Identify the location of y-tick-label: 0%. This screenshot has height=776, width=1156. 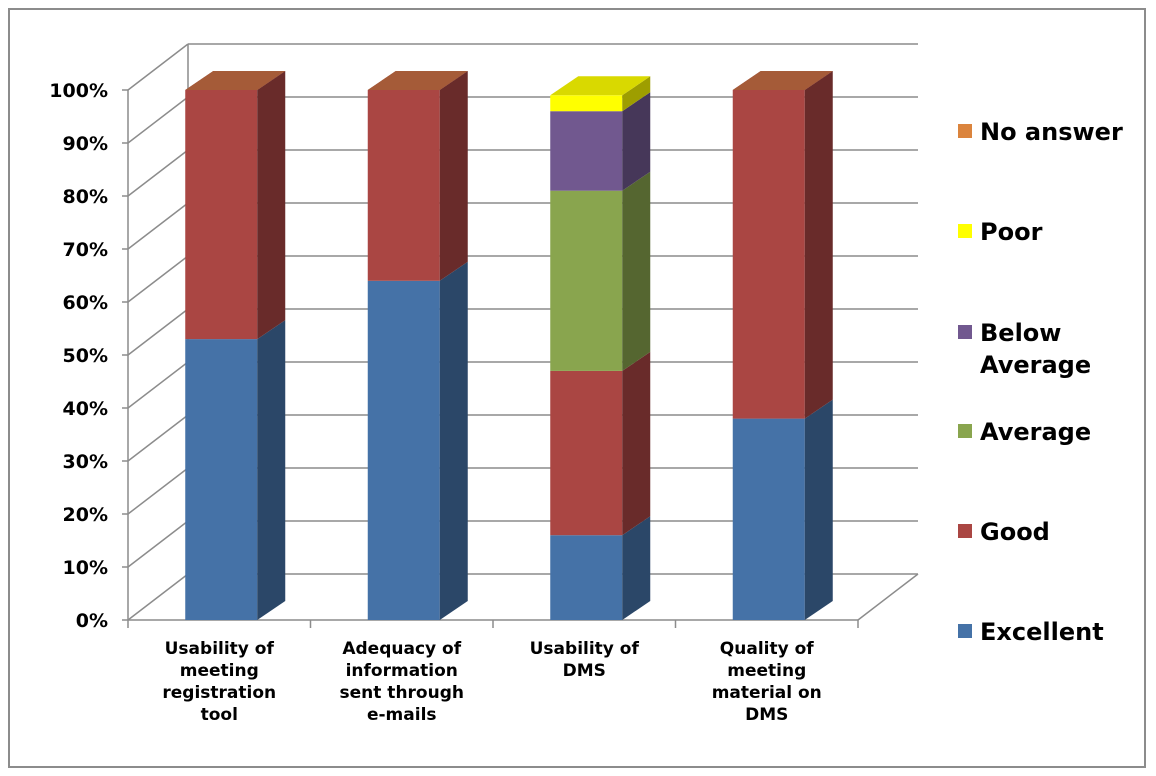
(92, 621).